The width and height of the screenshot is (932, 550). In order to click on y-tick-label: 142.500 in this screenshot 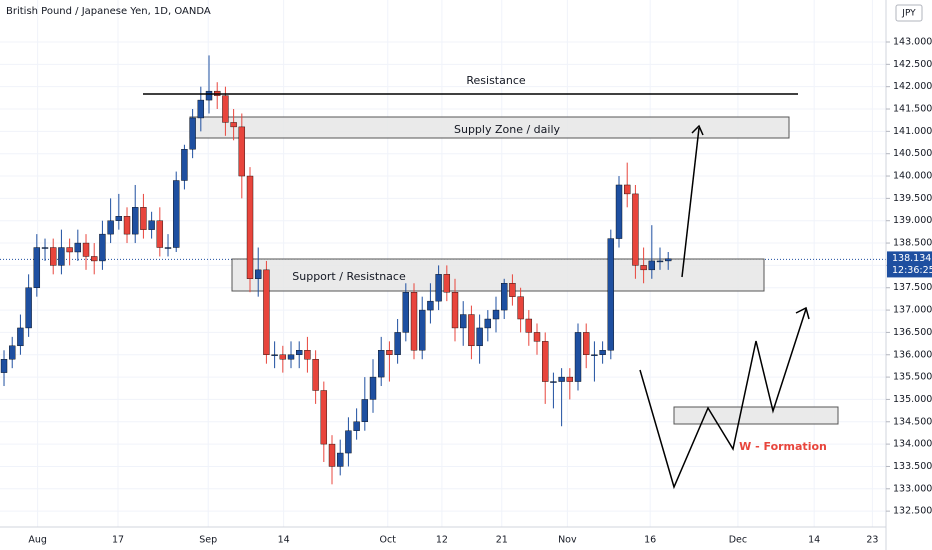, I will do `click(912, 64)`.